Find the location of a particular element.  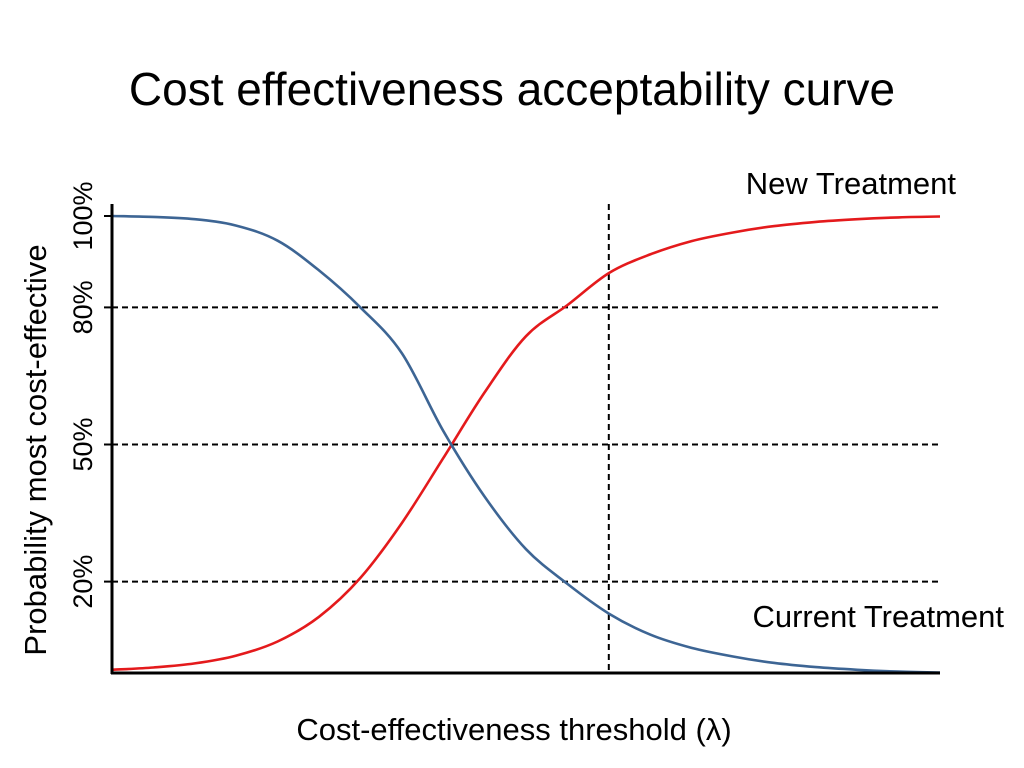

x-axis-label: Cost-effectiveness threshold (λ) is located at coordinates (513, 729).